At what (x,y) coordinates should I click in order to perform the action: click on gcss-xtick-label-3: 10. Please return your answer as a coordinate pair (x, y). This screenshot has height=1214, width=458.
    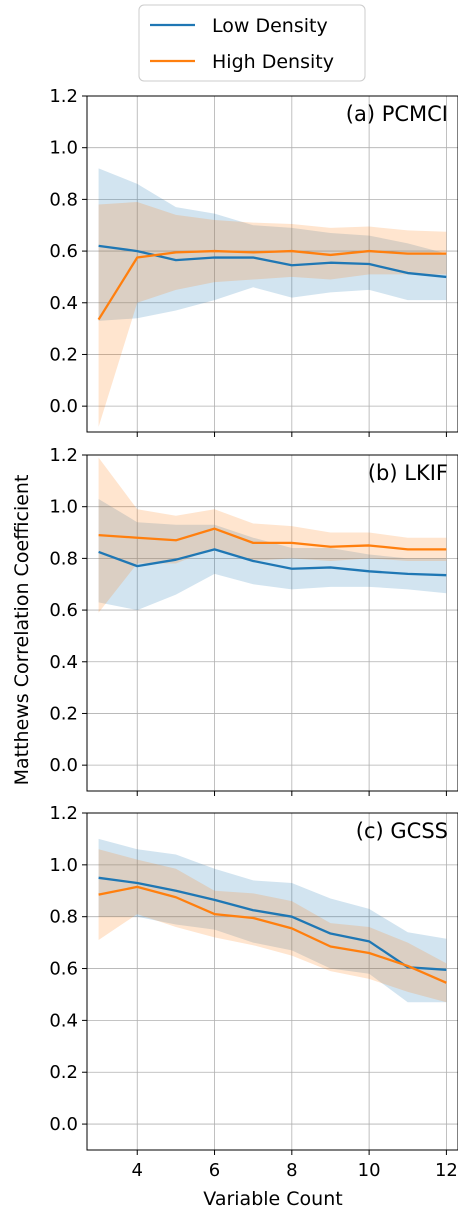
    Looking at the image, I should click on (369, 1170).